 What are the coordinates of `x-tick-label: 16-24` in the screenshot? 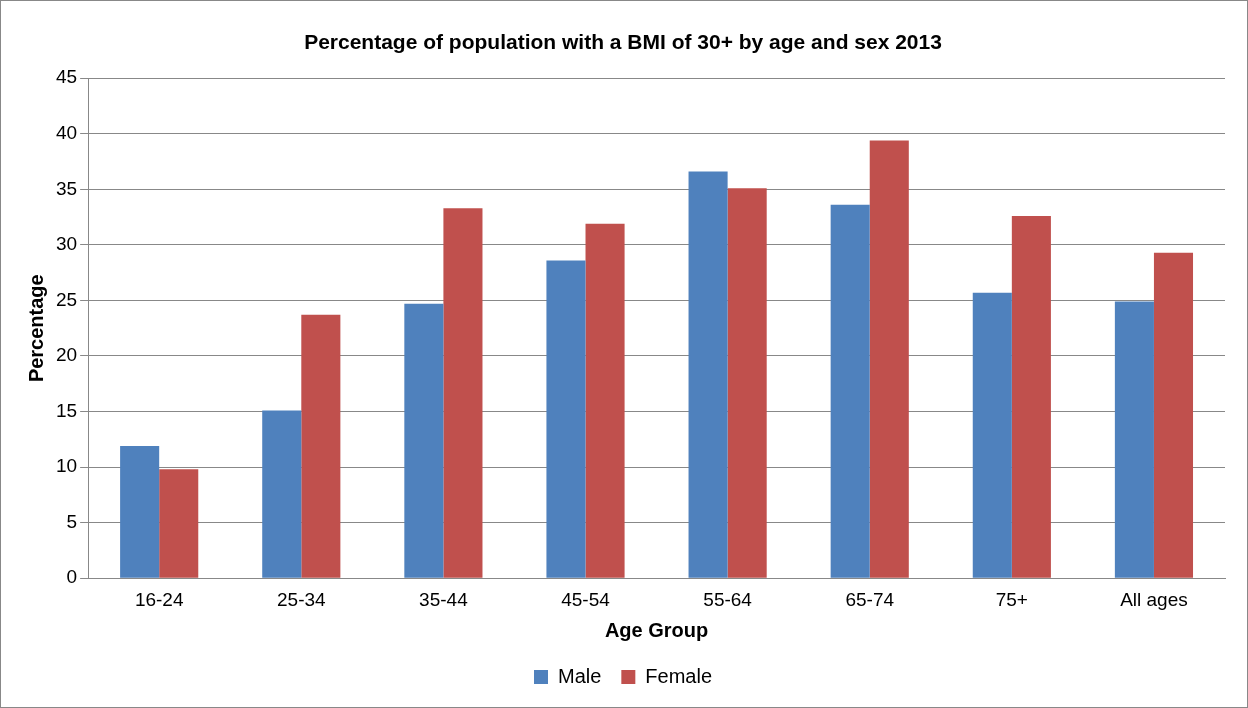 It's located at (159, 599).